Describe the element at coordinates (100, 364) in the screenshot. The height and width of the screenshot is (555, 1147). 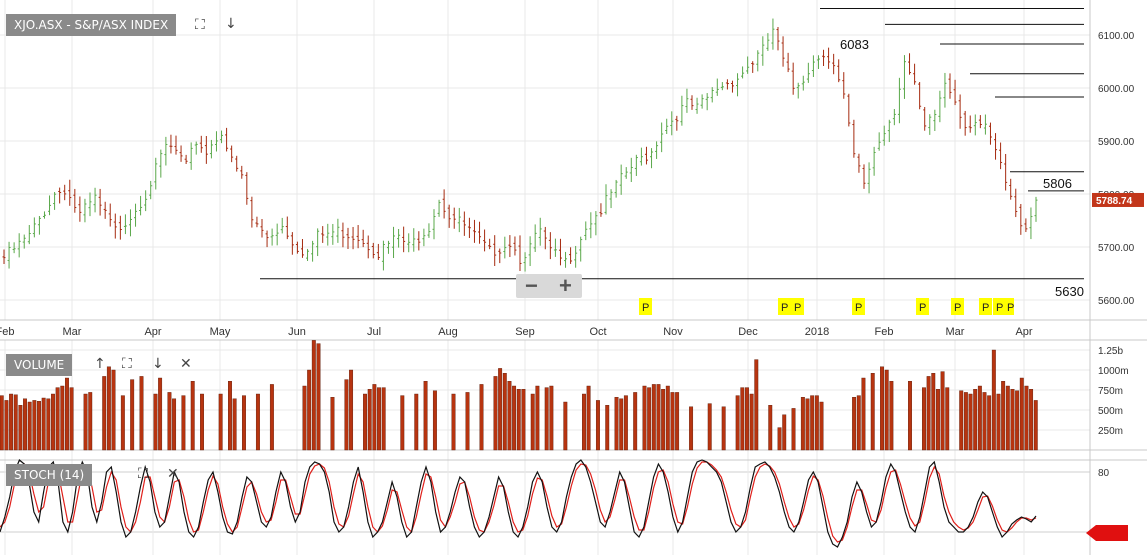
I see `arrow-up-icon: ↑` at that location.